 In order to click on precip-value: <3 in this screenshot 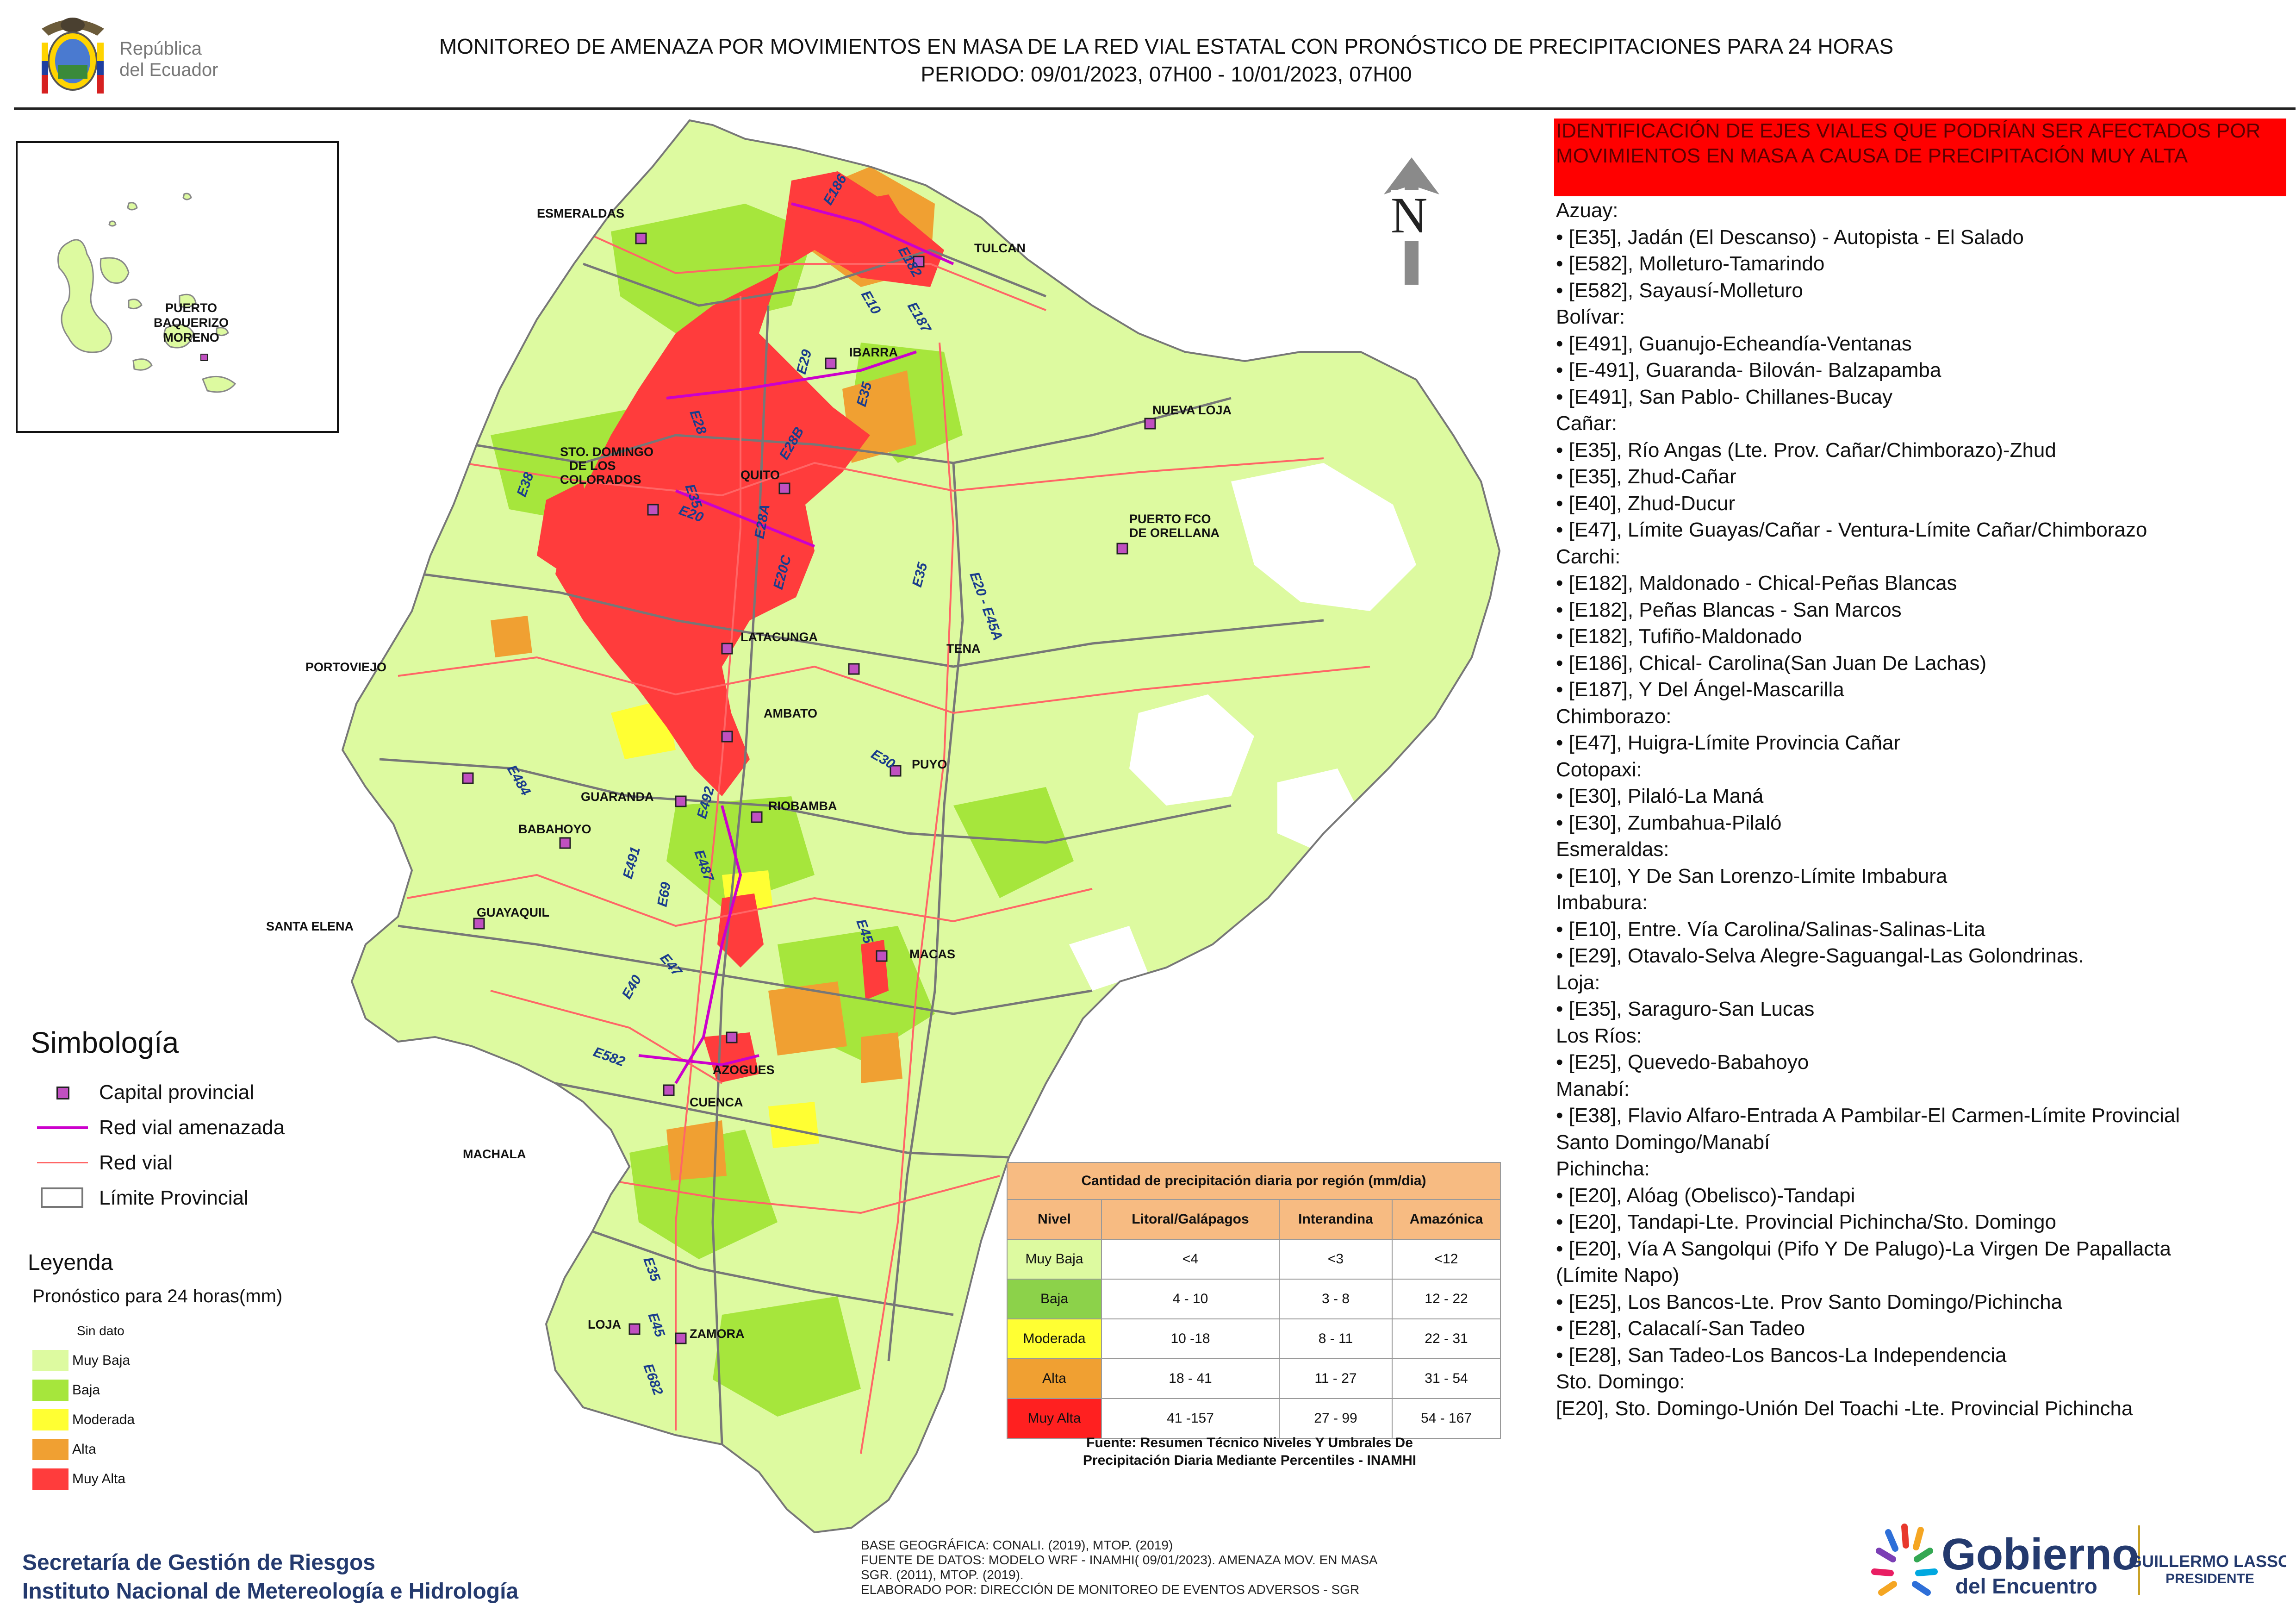, I will do `click(1336, 1259)`.